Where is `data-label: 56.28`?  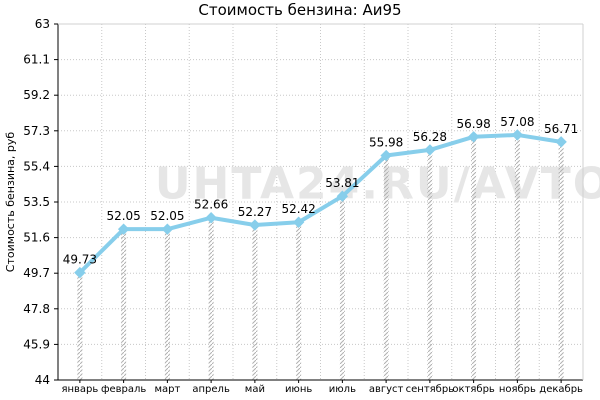
data-label: 56.28 is located at coordinates (430, 137).